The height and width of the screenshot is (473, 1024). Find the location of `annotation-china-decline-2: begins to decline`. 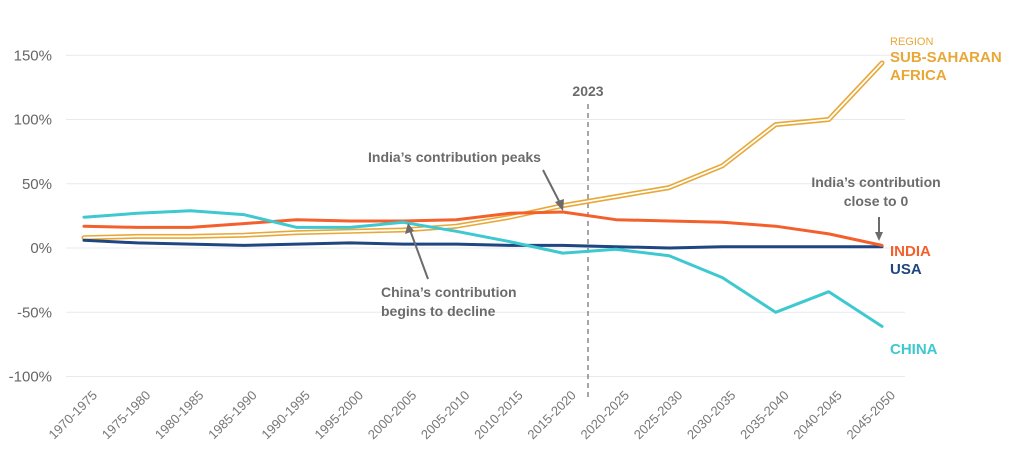

annotation-china-decline-2: begins to decline is located at coordinates (438, 311).